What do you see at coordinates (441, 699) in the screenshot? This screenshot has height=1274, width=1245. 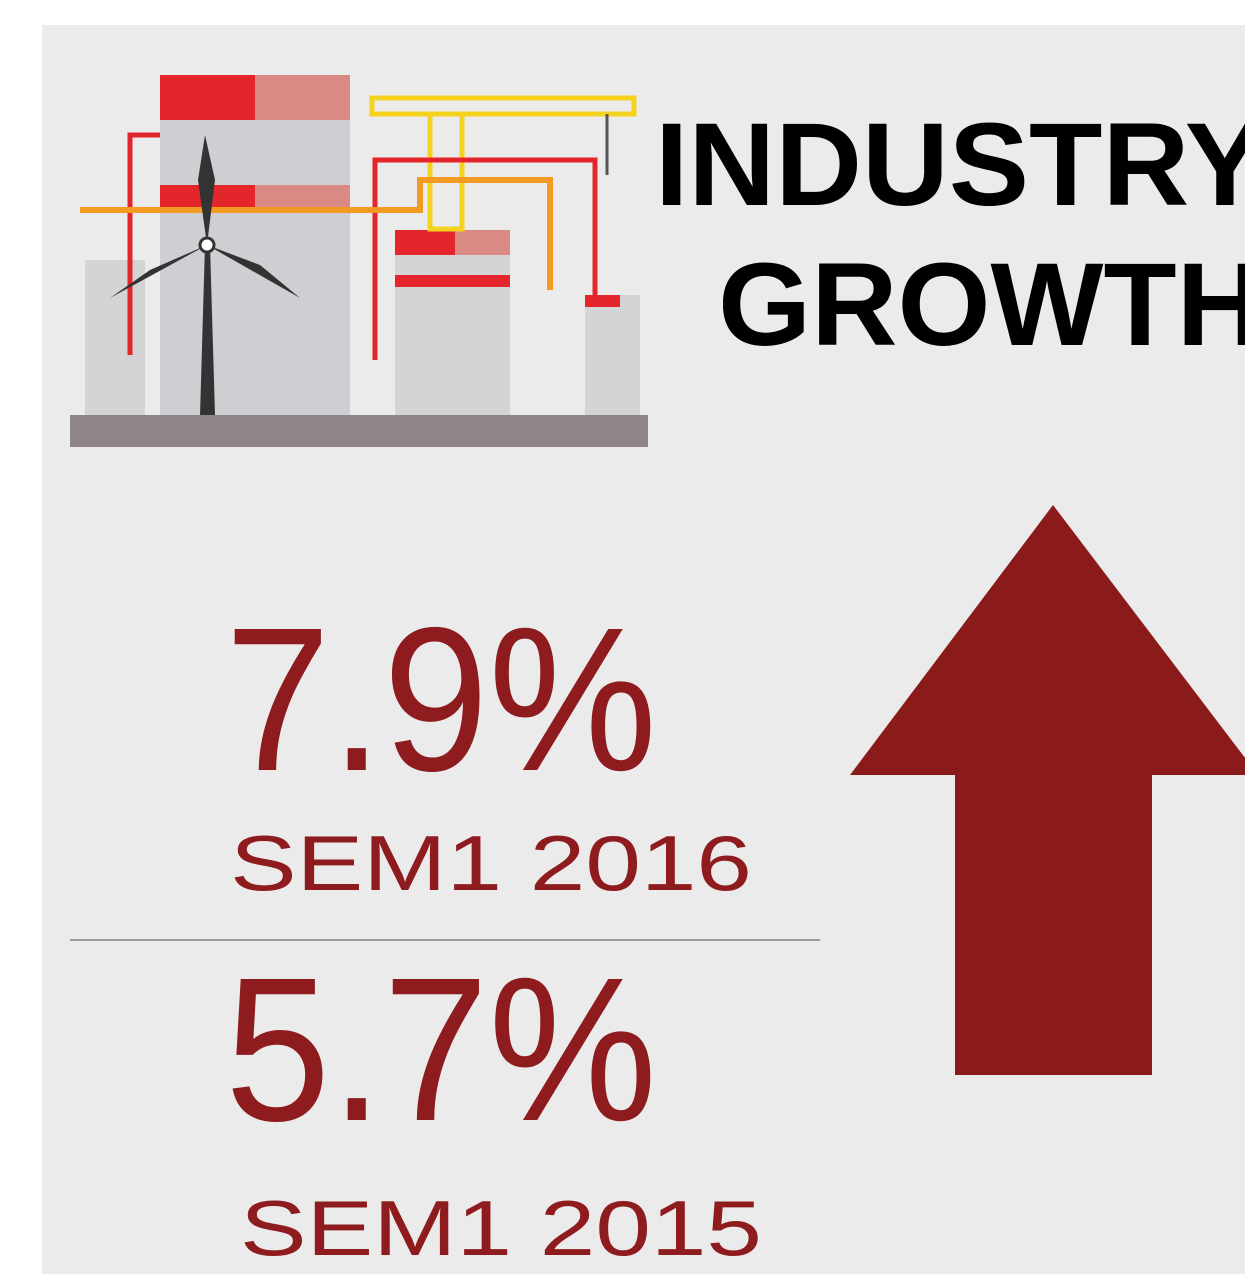 I see `stat-value: 7.9%` at bounding box center [441, 699].